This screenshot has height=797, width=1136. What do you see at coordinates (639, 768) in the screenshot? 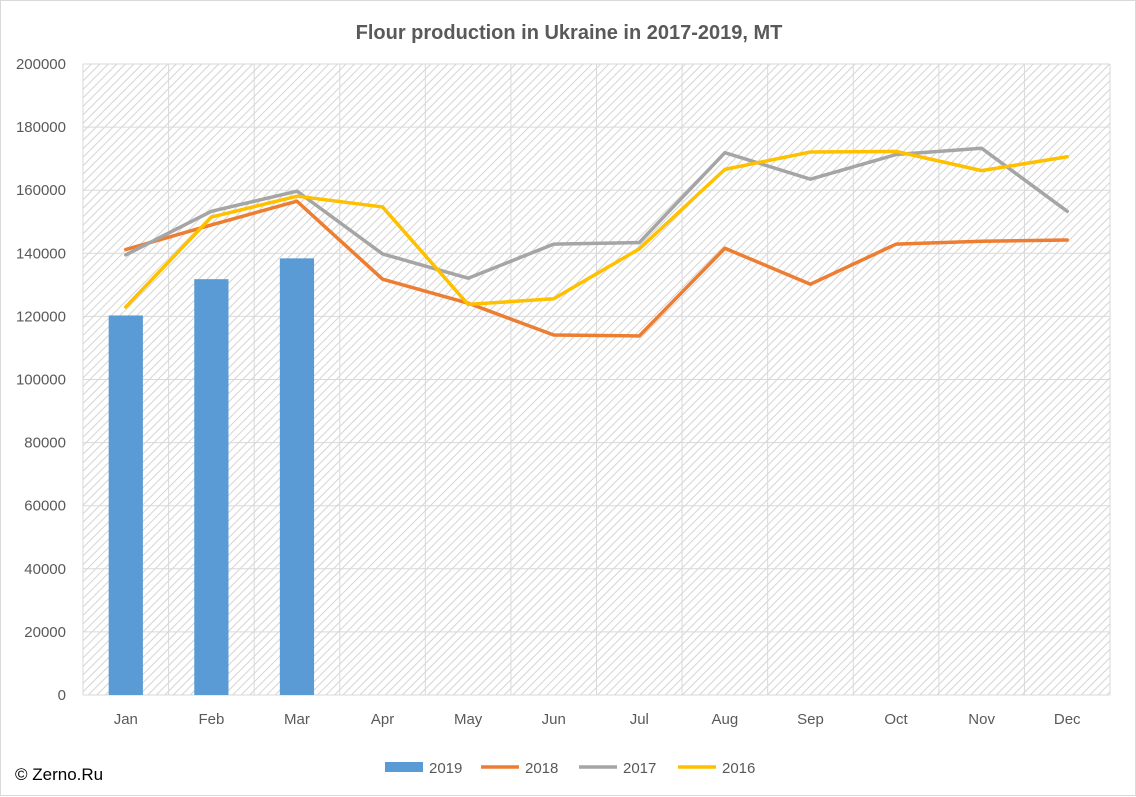
I see `legend-label-2017: 2017` at bounding box center [639, 768].